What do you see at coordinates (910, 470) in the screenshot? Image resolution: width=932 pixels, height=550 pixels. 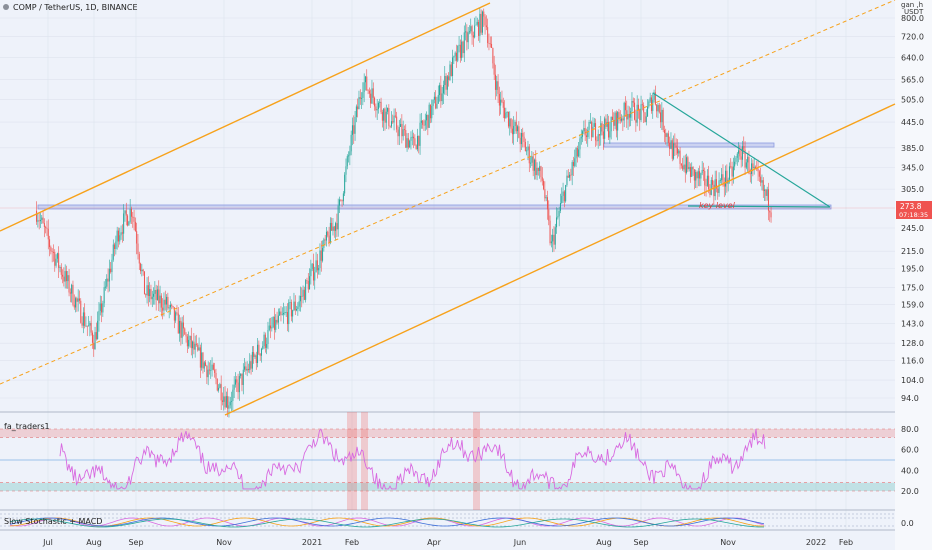 I see `rsi-tick-label: 40.0` at bounding box center [910, 470].